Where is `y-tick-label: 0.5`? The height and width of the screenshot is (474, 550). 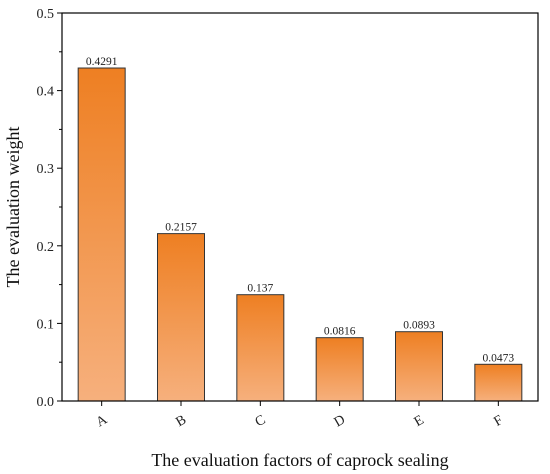 y-tick-label: 0.5 is located at coordinates (46, 14).